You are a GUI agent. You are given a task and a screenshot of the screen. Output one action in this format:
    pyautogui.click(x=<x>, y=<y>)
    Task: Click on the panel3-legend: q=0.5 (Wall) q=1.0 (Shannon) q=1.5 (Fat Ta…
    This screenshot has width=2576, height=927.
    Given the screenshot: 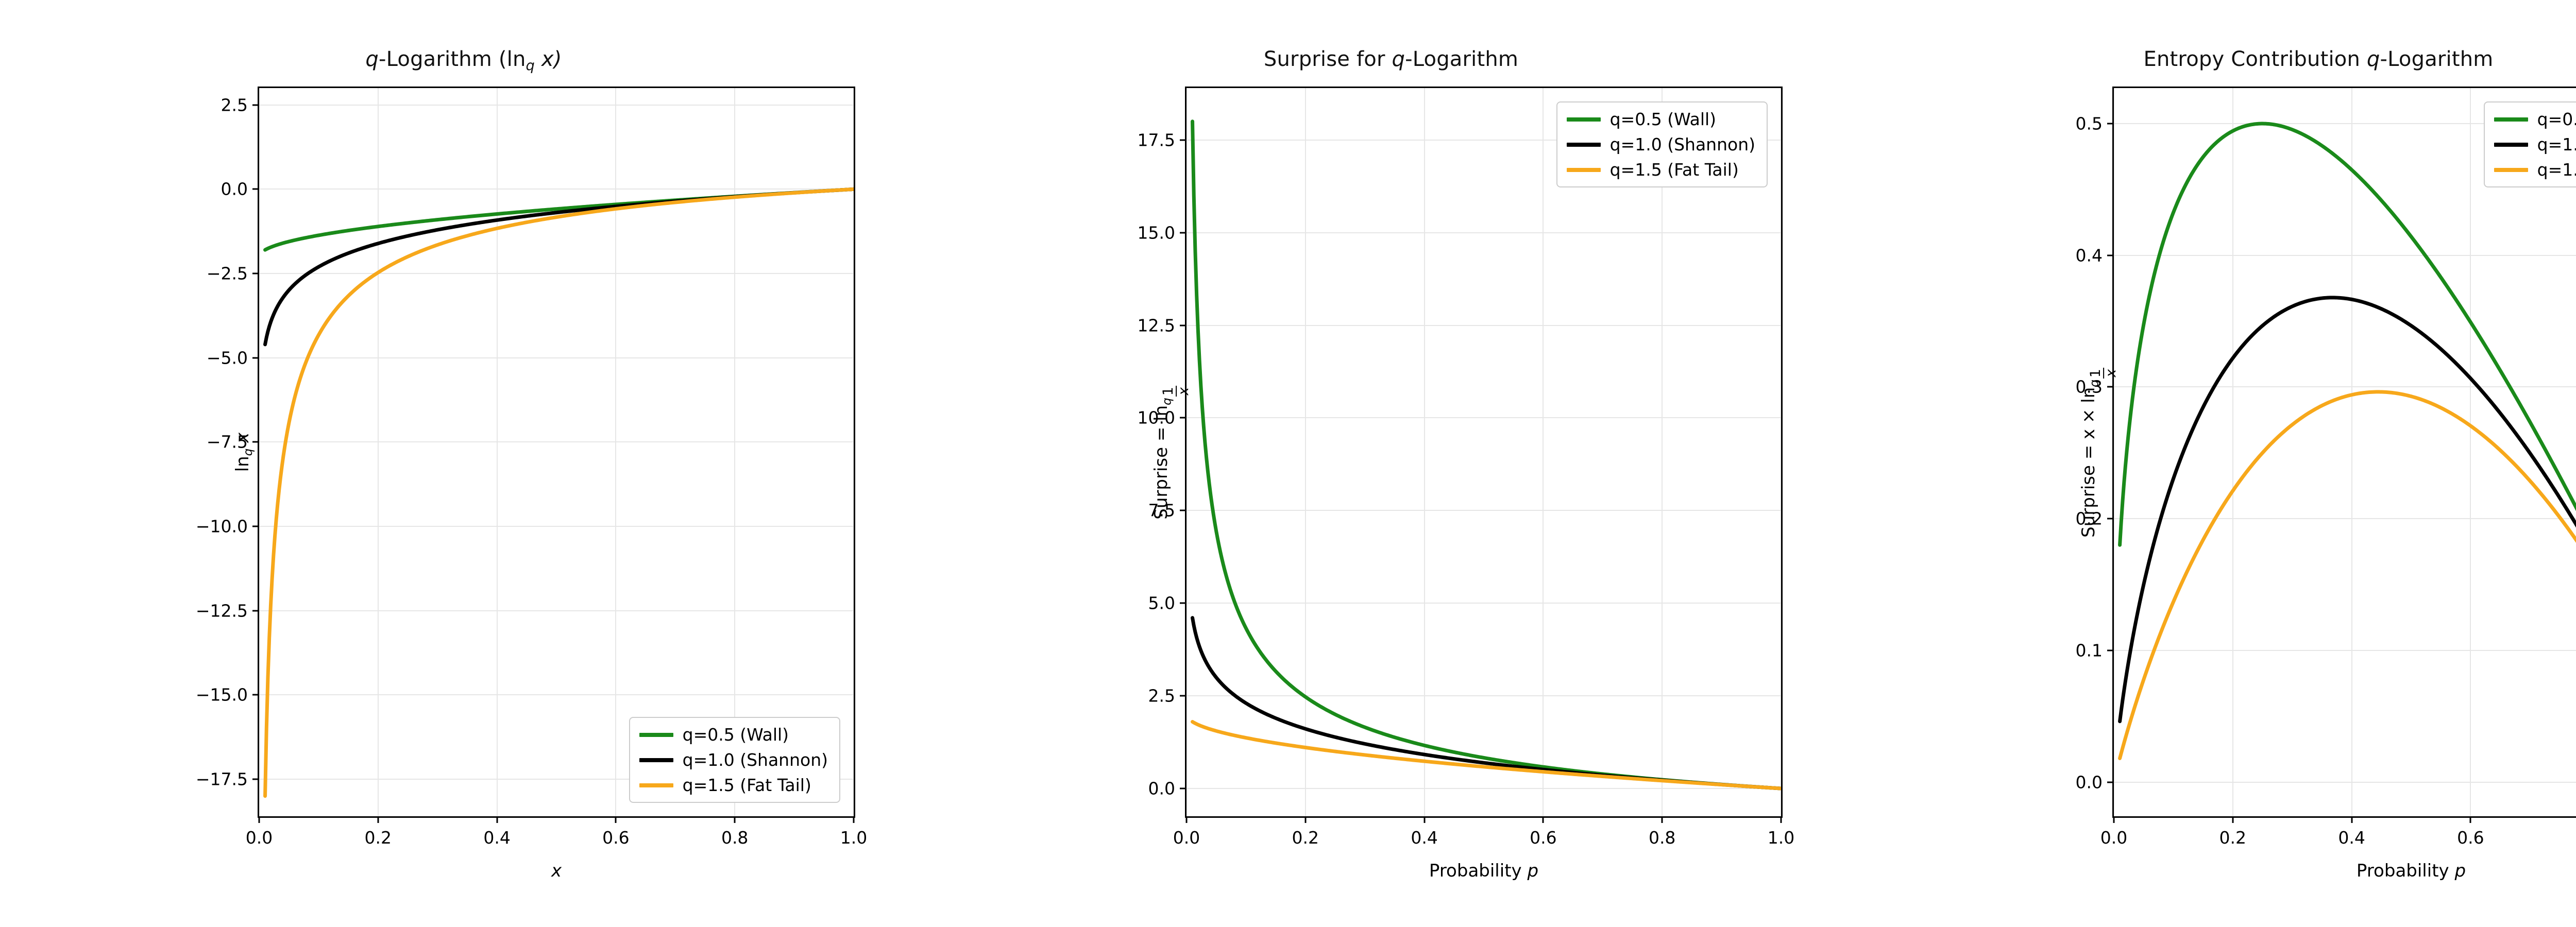 What is the action you would take?
    pyautogui.click(x=2529, y=144)
    